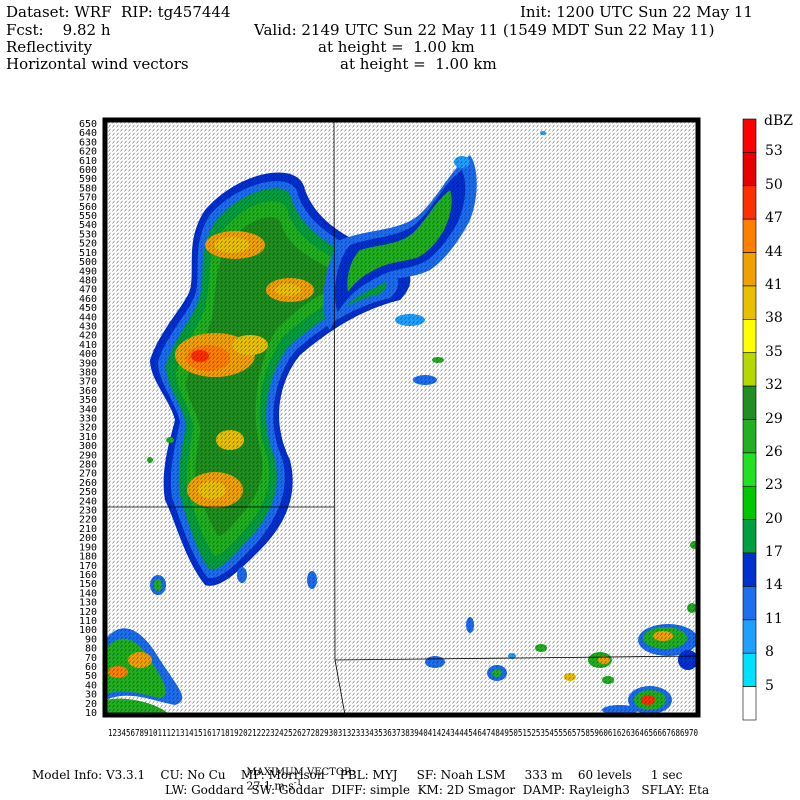 The width and height of the screenshot is (800, 800). I want to click on y-tick-label: 550, so click(88, 216).